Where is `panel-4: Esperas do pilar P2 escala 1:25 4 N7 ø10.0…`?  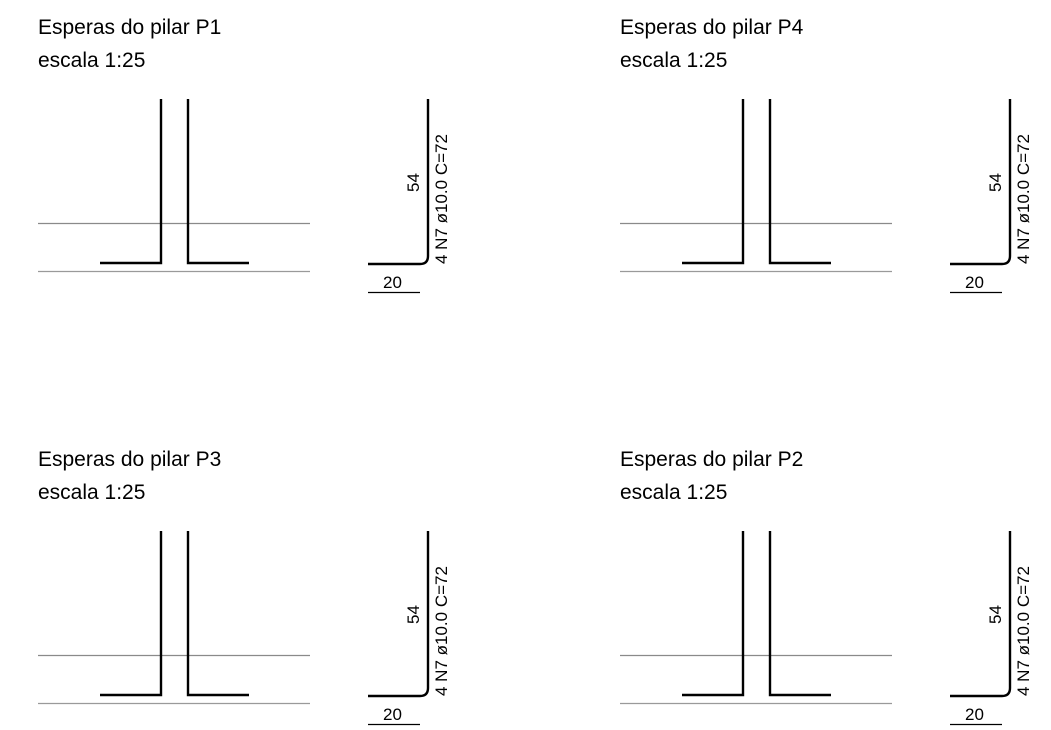
panel-4: Esperas do pilar P2 escala 1:25 4 N7 ø10.0… is located at coordinates (826, 587).